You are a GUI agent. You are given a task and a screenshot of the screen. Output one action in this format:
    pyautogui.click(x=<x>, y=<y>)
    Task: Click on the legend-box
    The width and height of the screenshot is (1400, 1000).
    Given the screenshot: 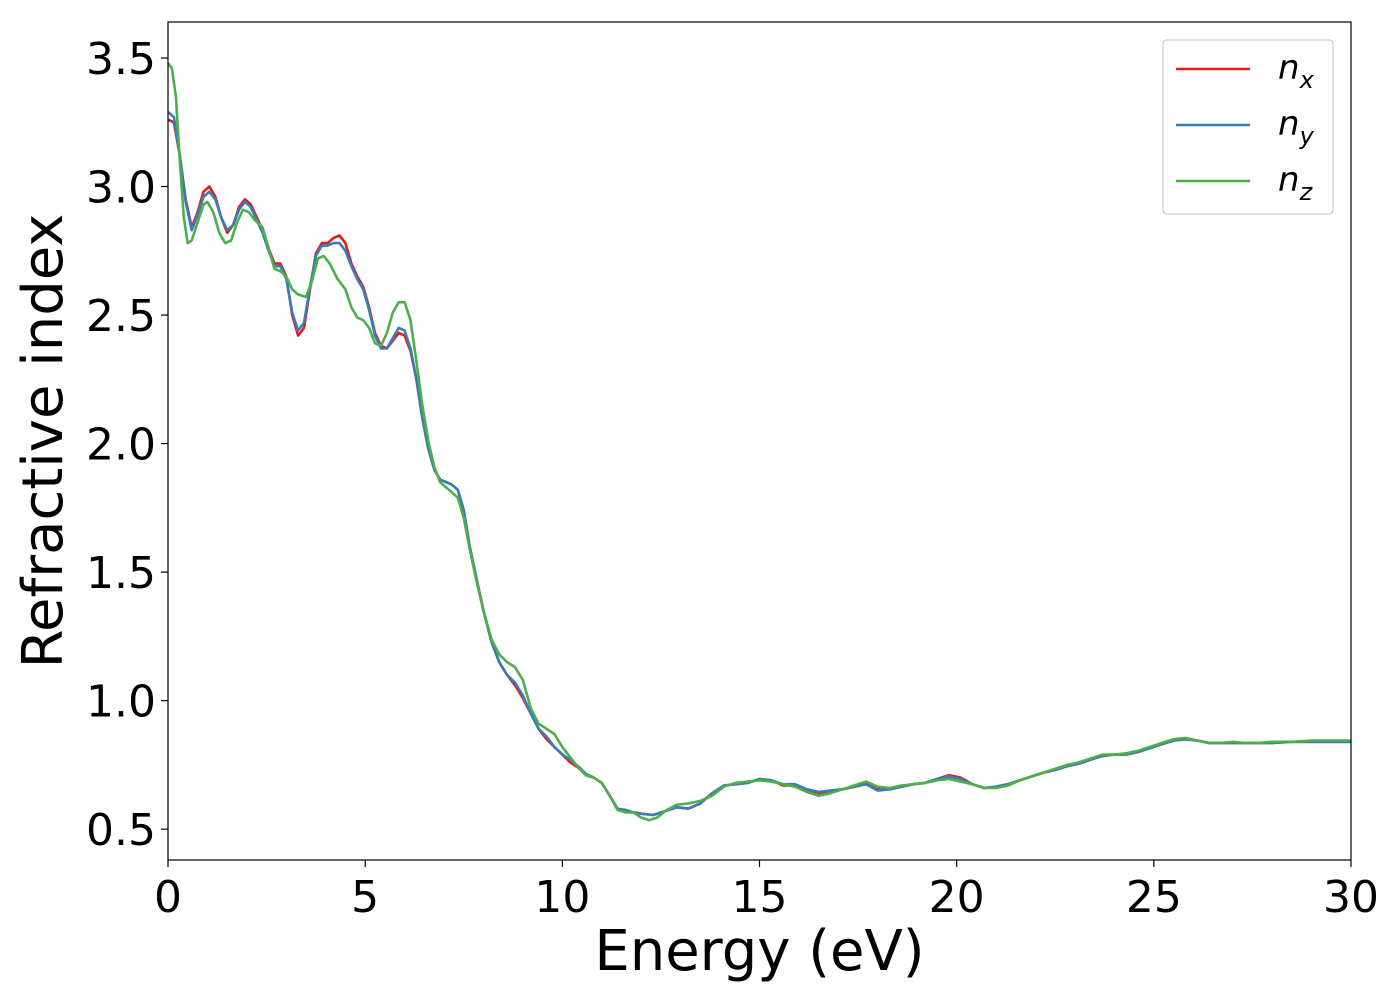 What is the action you would take?
    pyautogui.click(x=1248, y=127)
    